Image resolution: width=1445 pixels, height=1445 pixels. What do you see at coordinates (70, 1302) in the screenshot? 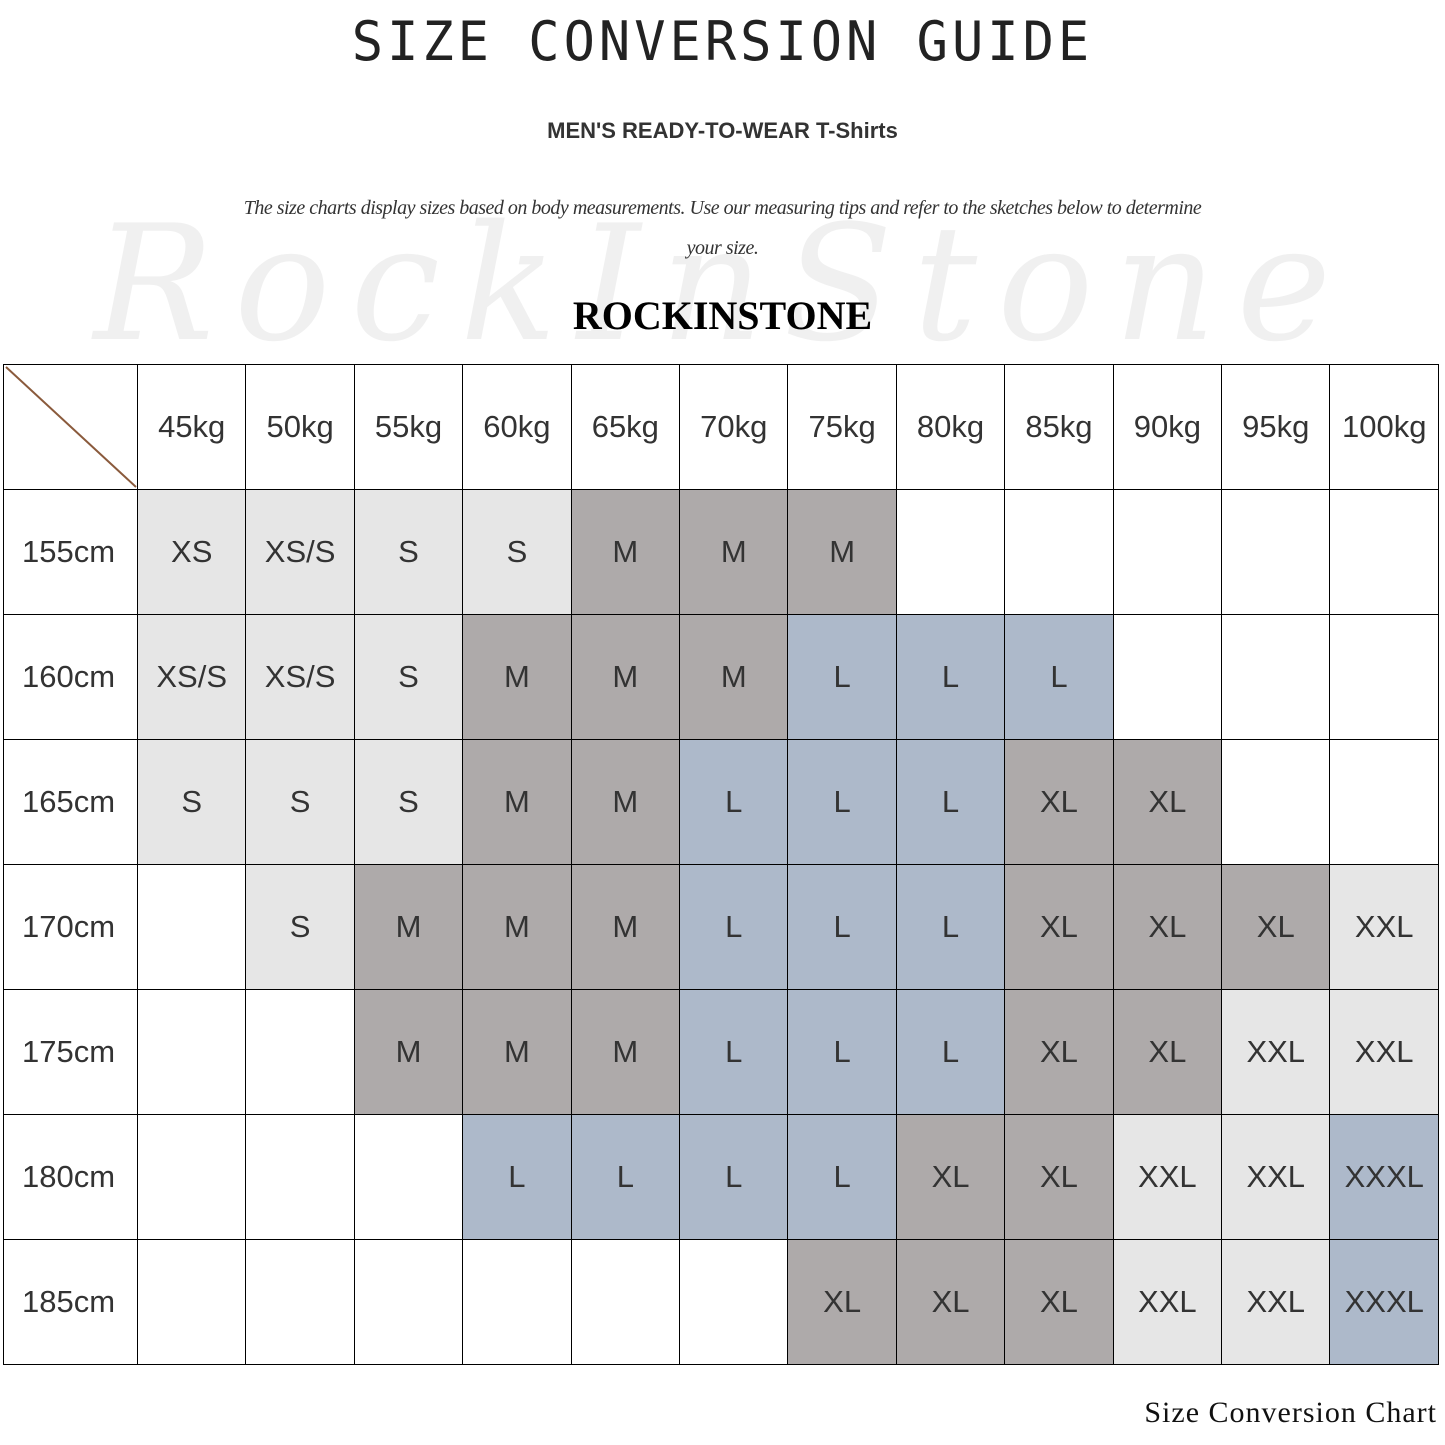
I see `row-header: 185cm` at bounding box center [70, 1302].